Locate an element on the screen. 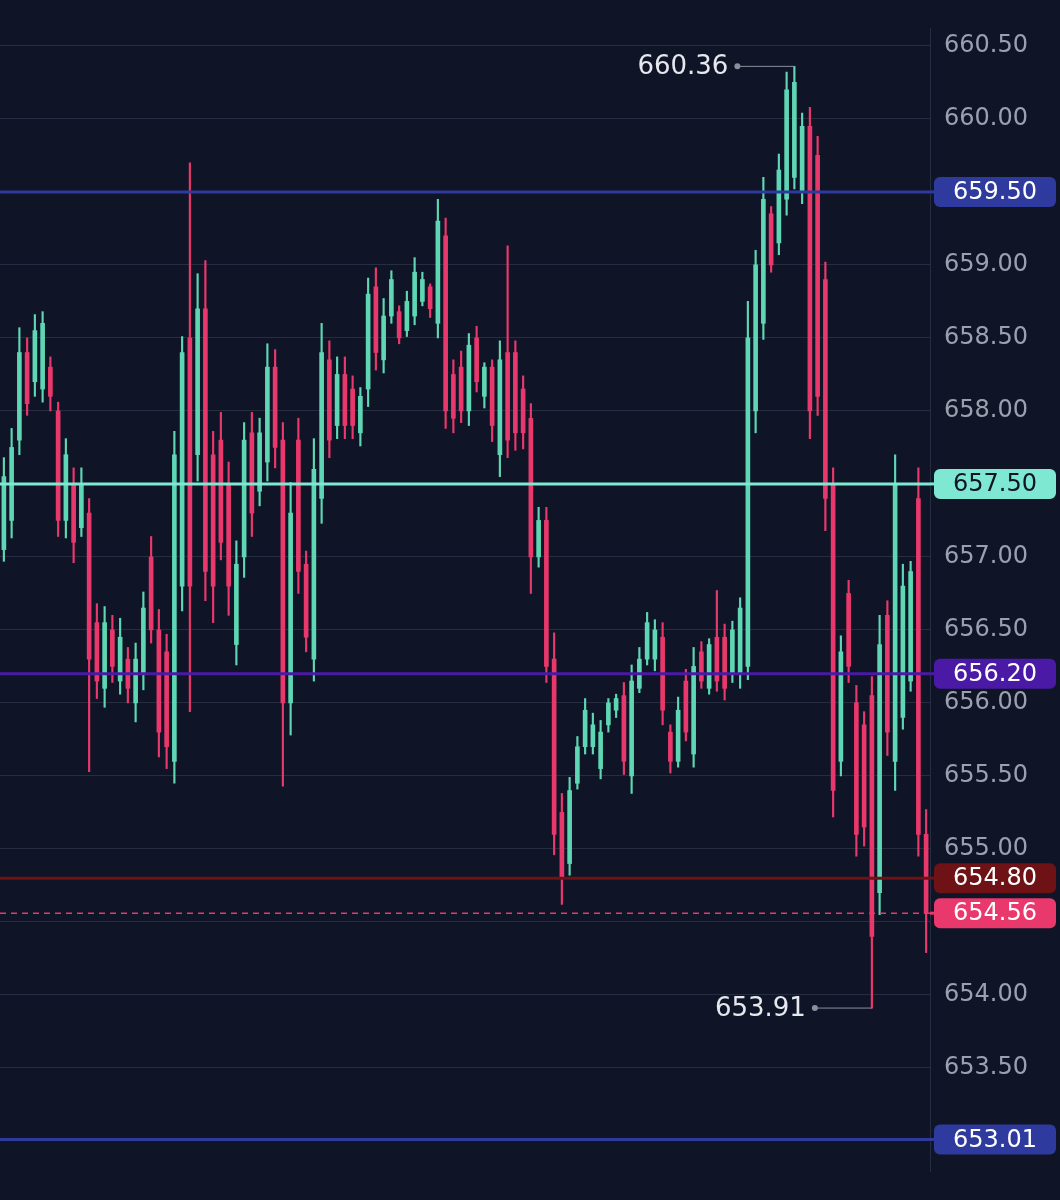 The height and width of the screenshot is (1200, 1060). ref-line-label: 657.50 is located at coordinates (995, 483).